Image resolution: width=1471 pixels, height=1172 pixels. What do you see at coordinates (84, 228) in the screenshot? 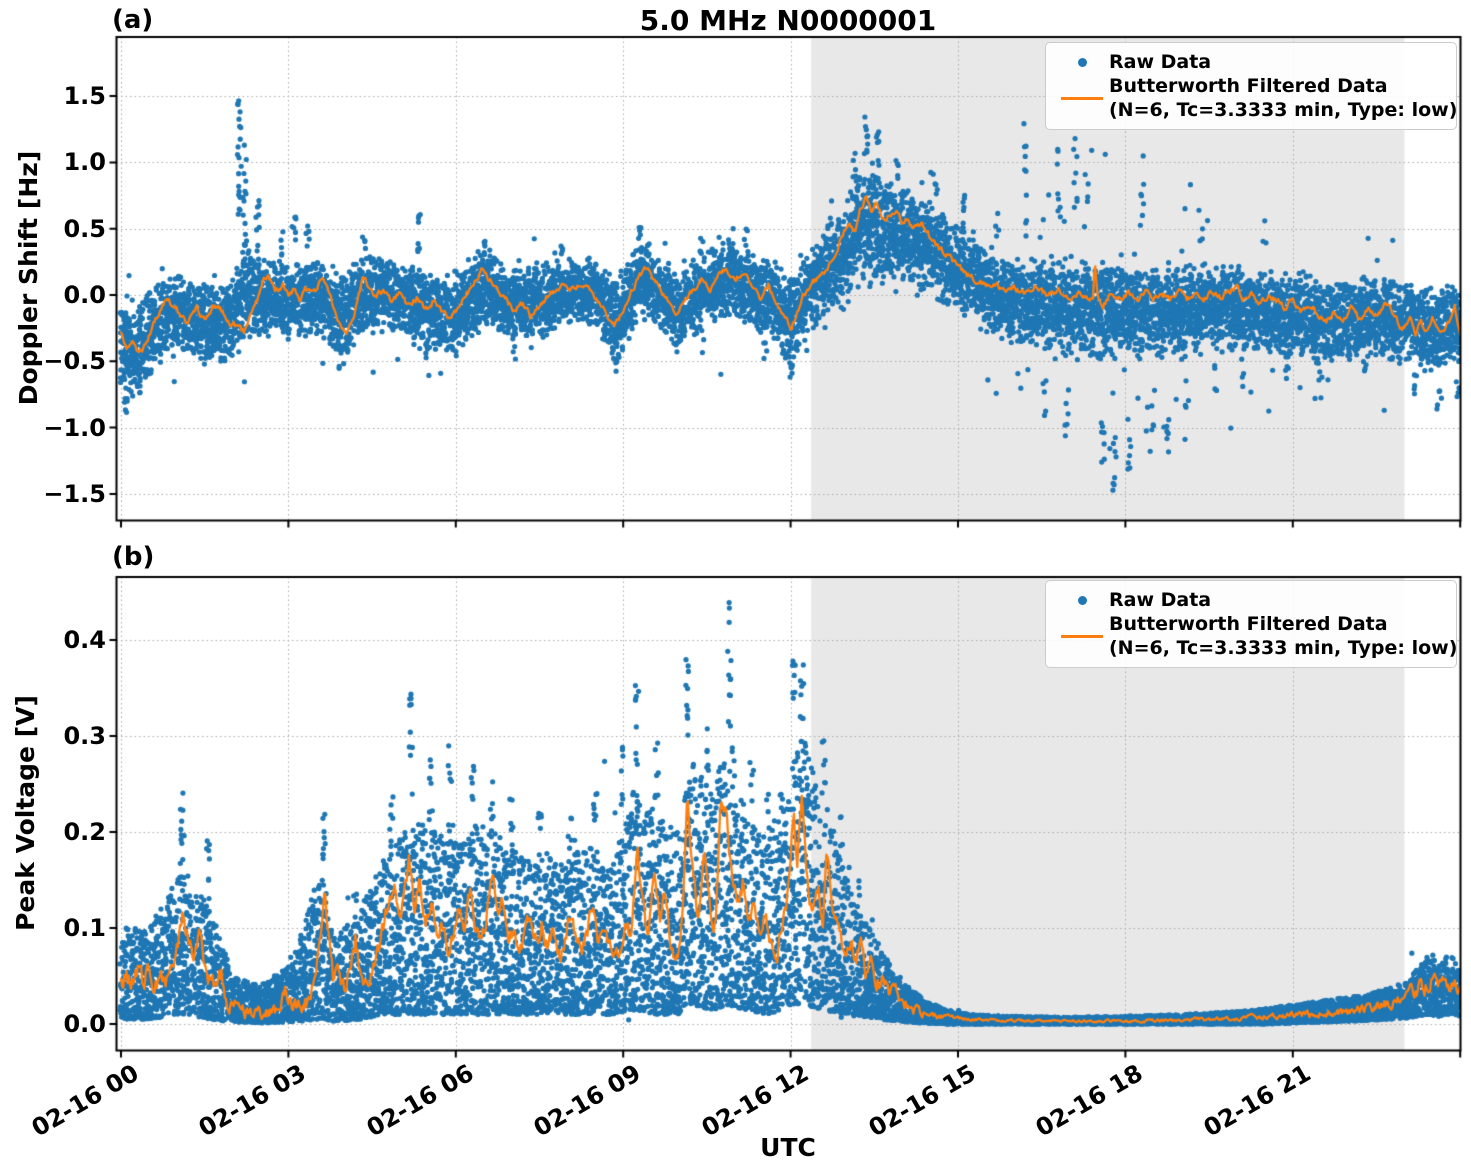
I see `y-tick-label: 0.5` at bounding box center [84, 228].